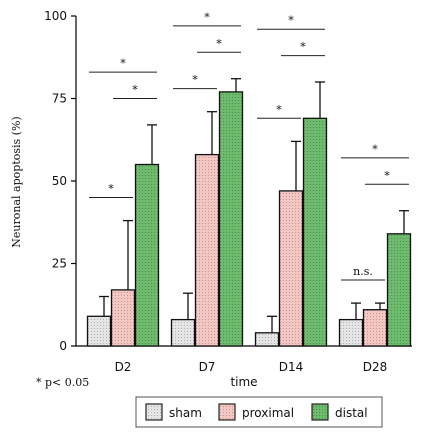  I want to click on y-tick-label: 50, so click(59, 181).